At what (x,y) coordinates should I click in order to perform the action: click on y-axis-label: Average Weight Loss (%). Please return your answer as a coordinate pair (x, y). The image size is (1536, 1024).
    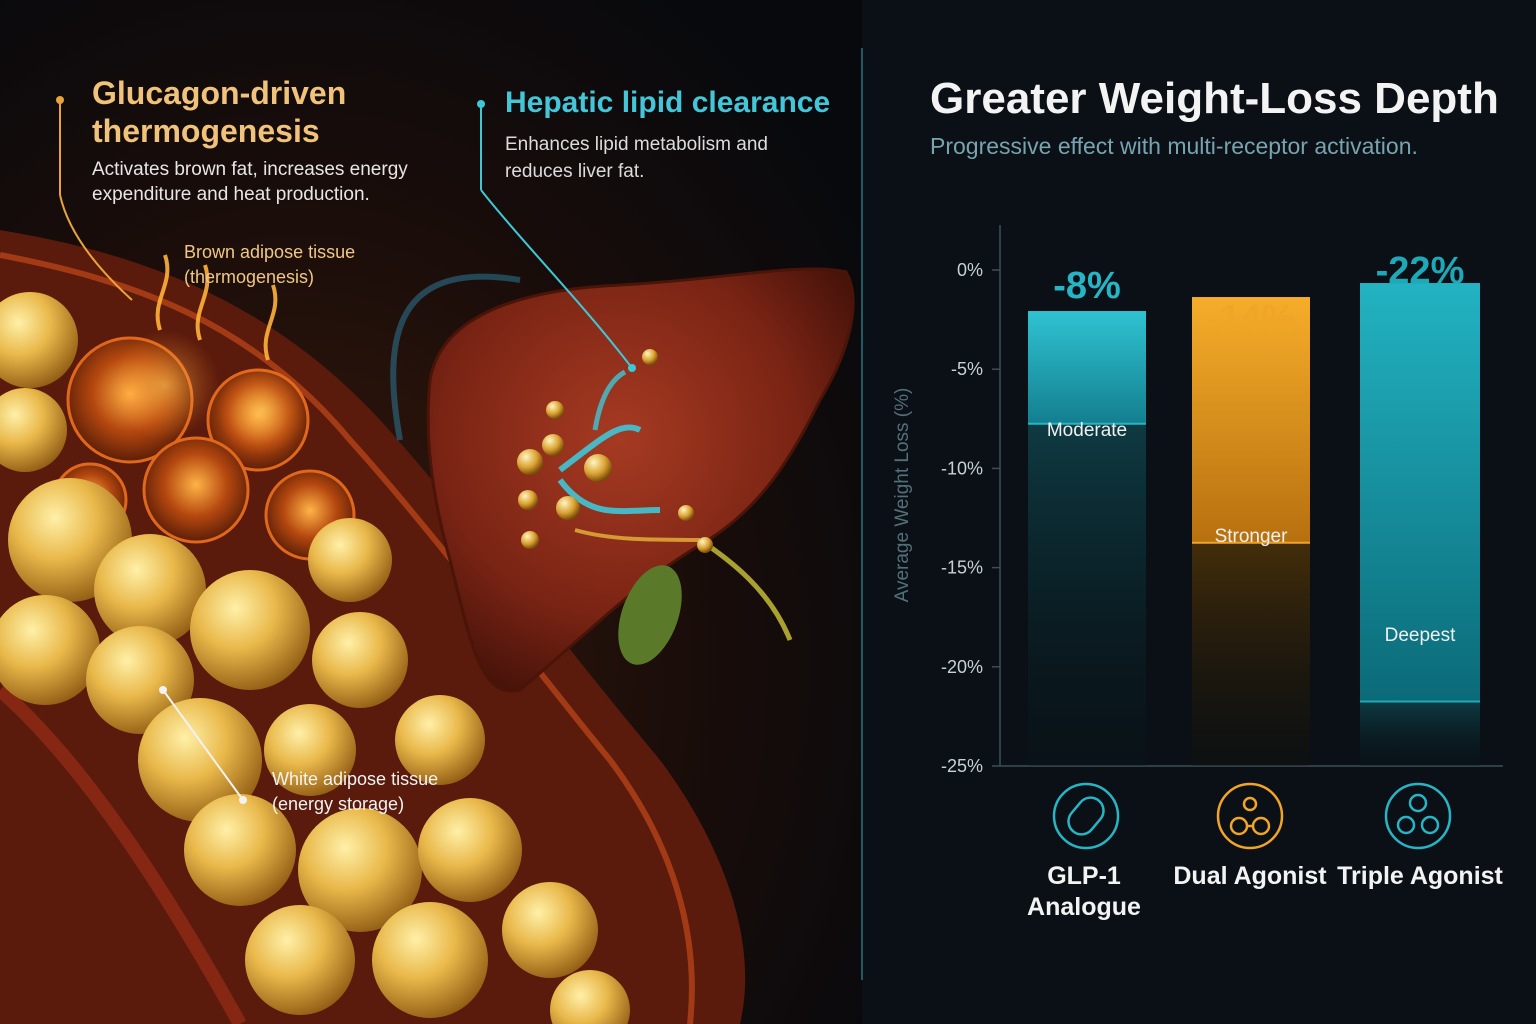
    Looking at the image, I should click on (902, 495).